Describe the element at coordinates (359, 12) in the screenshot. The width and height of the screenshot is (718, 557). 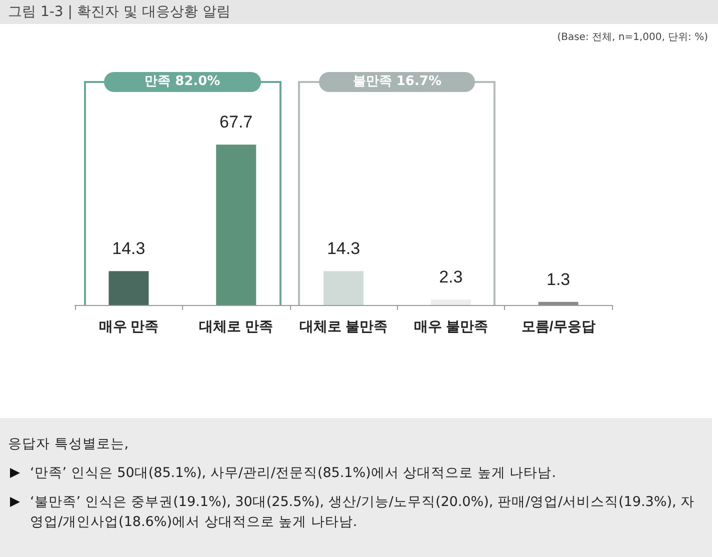
I see `chart-title: 그림 1-3 | 확진자 및 대응상황 알림` at that location.